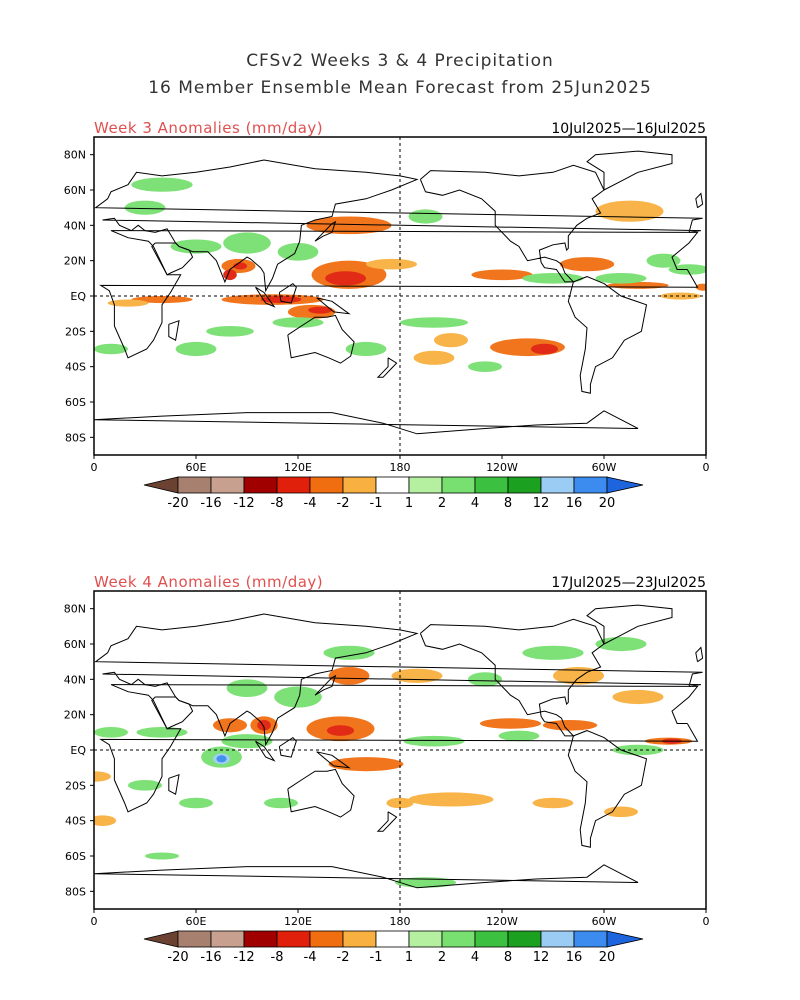  I want to click on panel-title: Week 4 Anomalies (mm/day), so click(208, 582).